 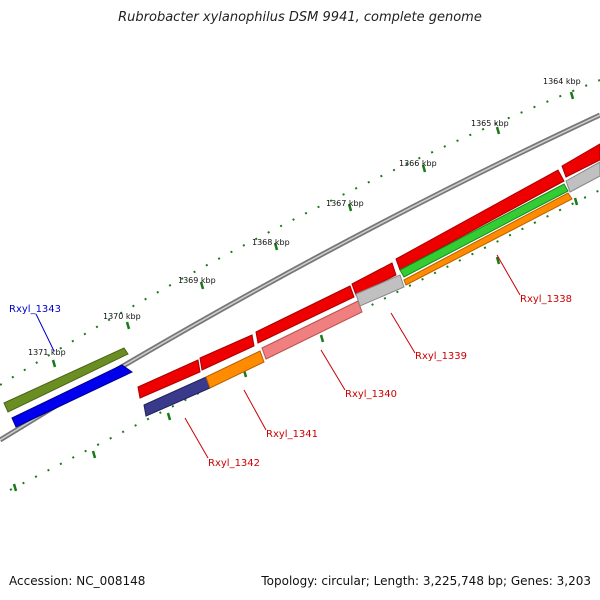 I want to click on gene-rxyl-1343-olive, so click(x=66, y=380).